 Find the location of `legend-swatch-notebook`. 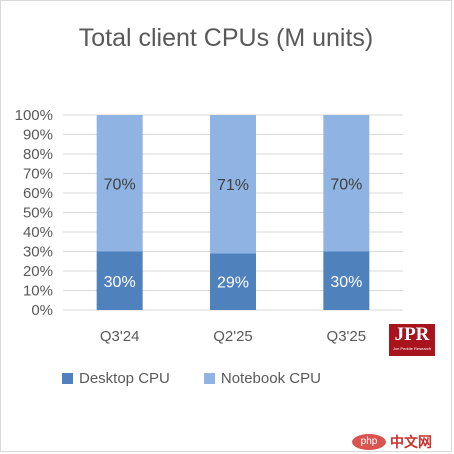

legend-swatch-notebook is located at coordinates (209, 378).